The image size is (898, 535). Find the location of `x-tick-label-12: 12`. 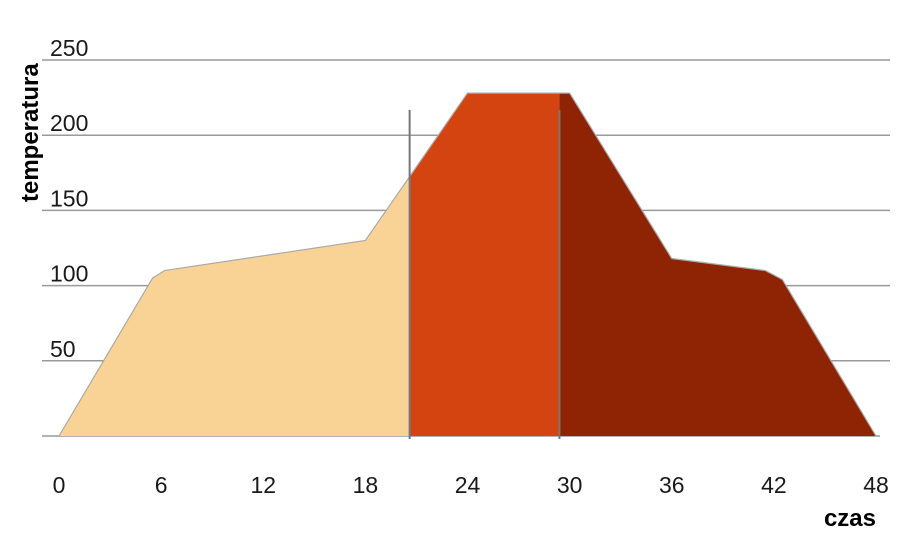

x-tick-label-12: 12 is located at coordinates (263, 485).